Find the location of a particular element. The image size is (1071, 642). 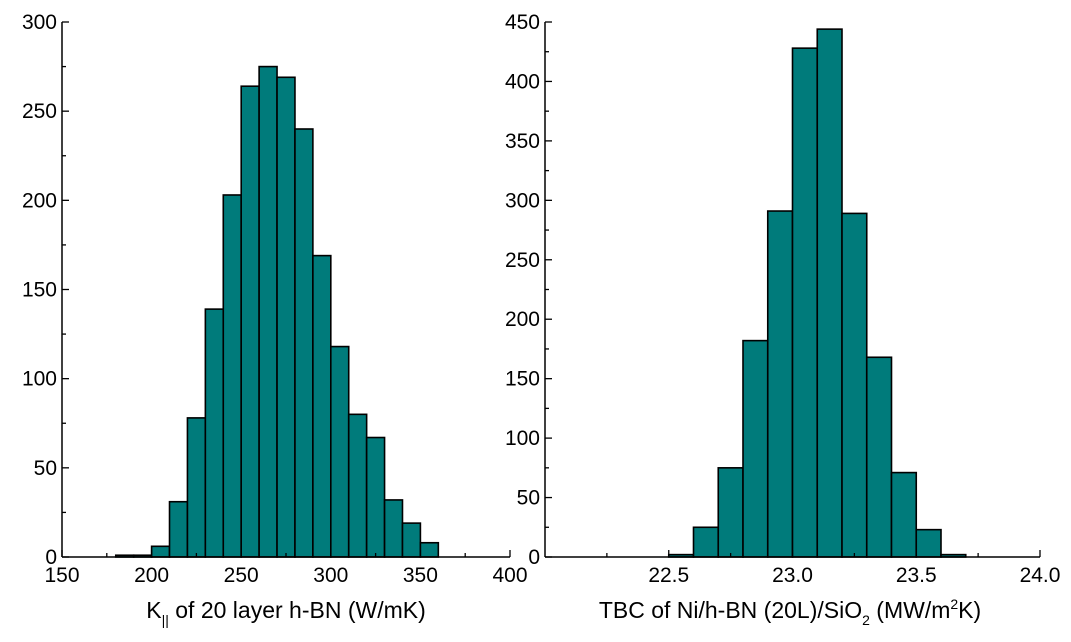

x-tick-label: 150 is located at coordinates (61, 575).